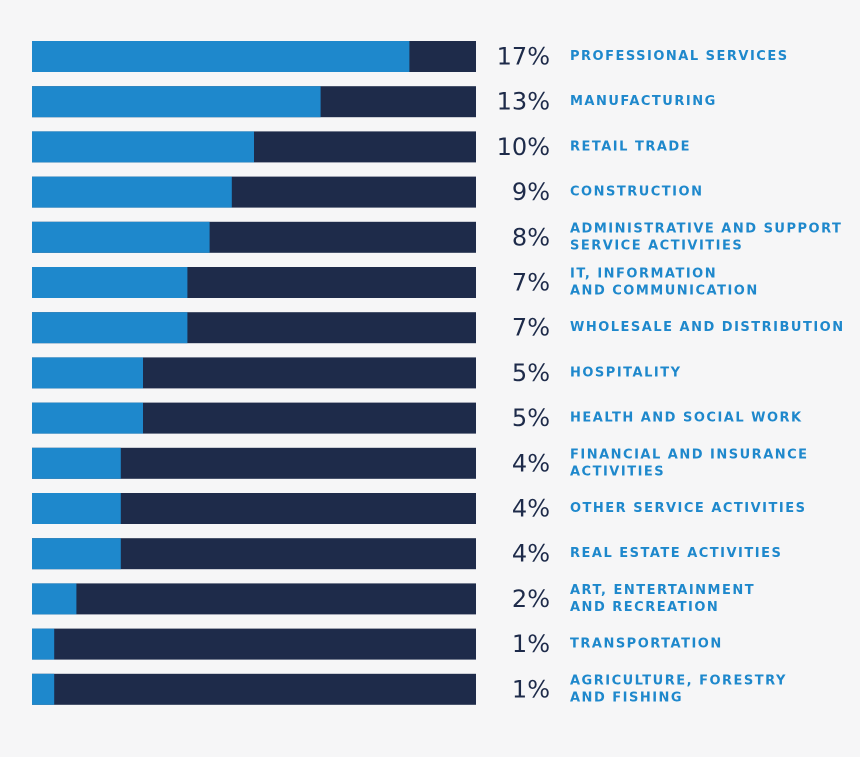 This screenshot has height=757, width=860. Describe the element at coordinates (643, 274) in the screenshot. I see `category-label: IT, INFORMATION` at that location.